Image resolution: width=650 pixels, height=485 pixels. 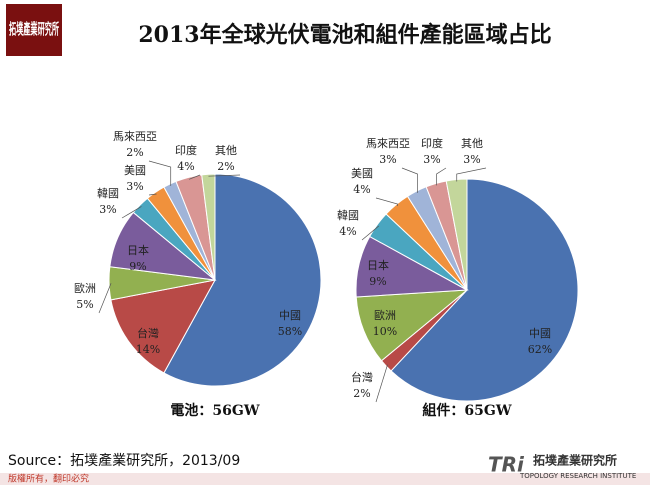 I want to click on slice-value: 5%, so click(x=84, y=304).